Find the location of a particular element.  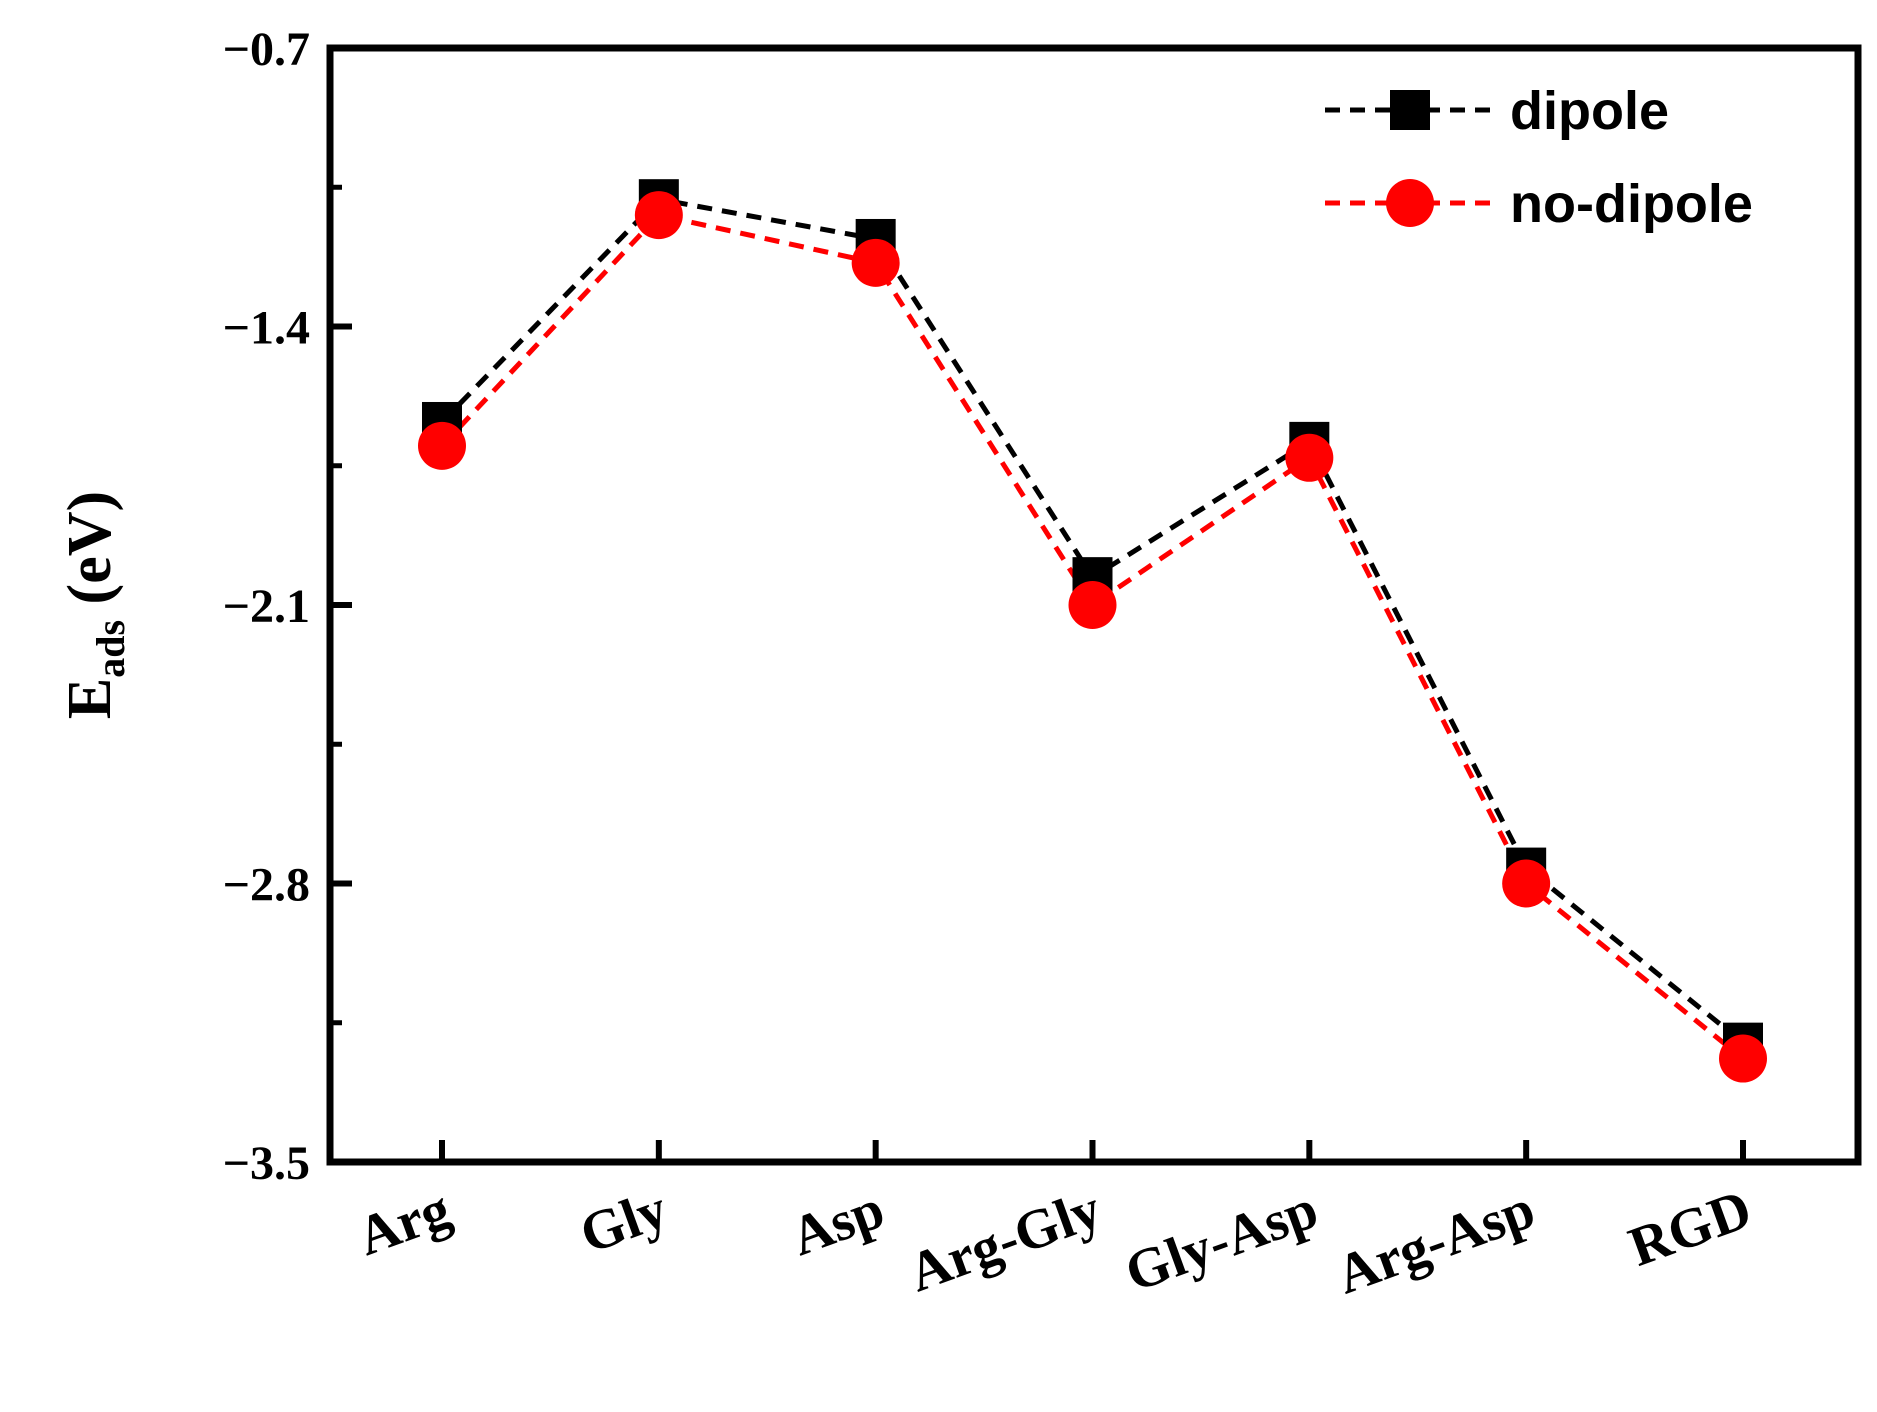

y-tick-label: −2.8 is located at coordinates (266, 885).